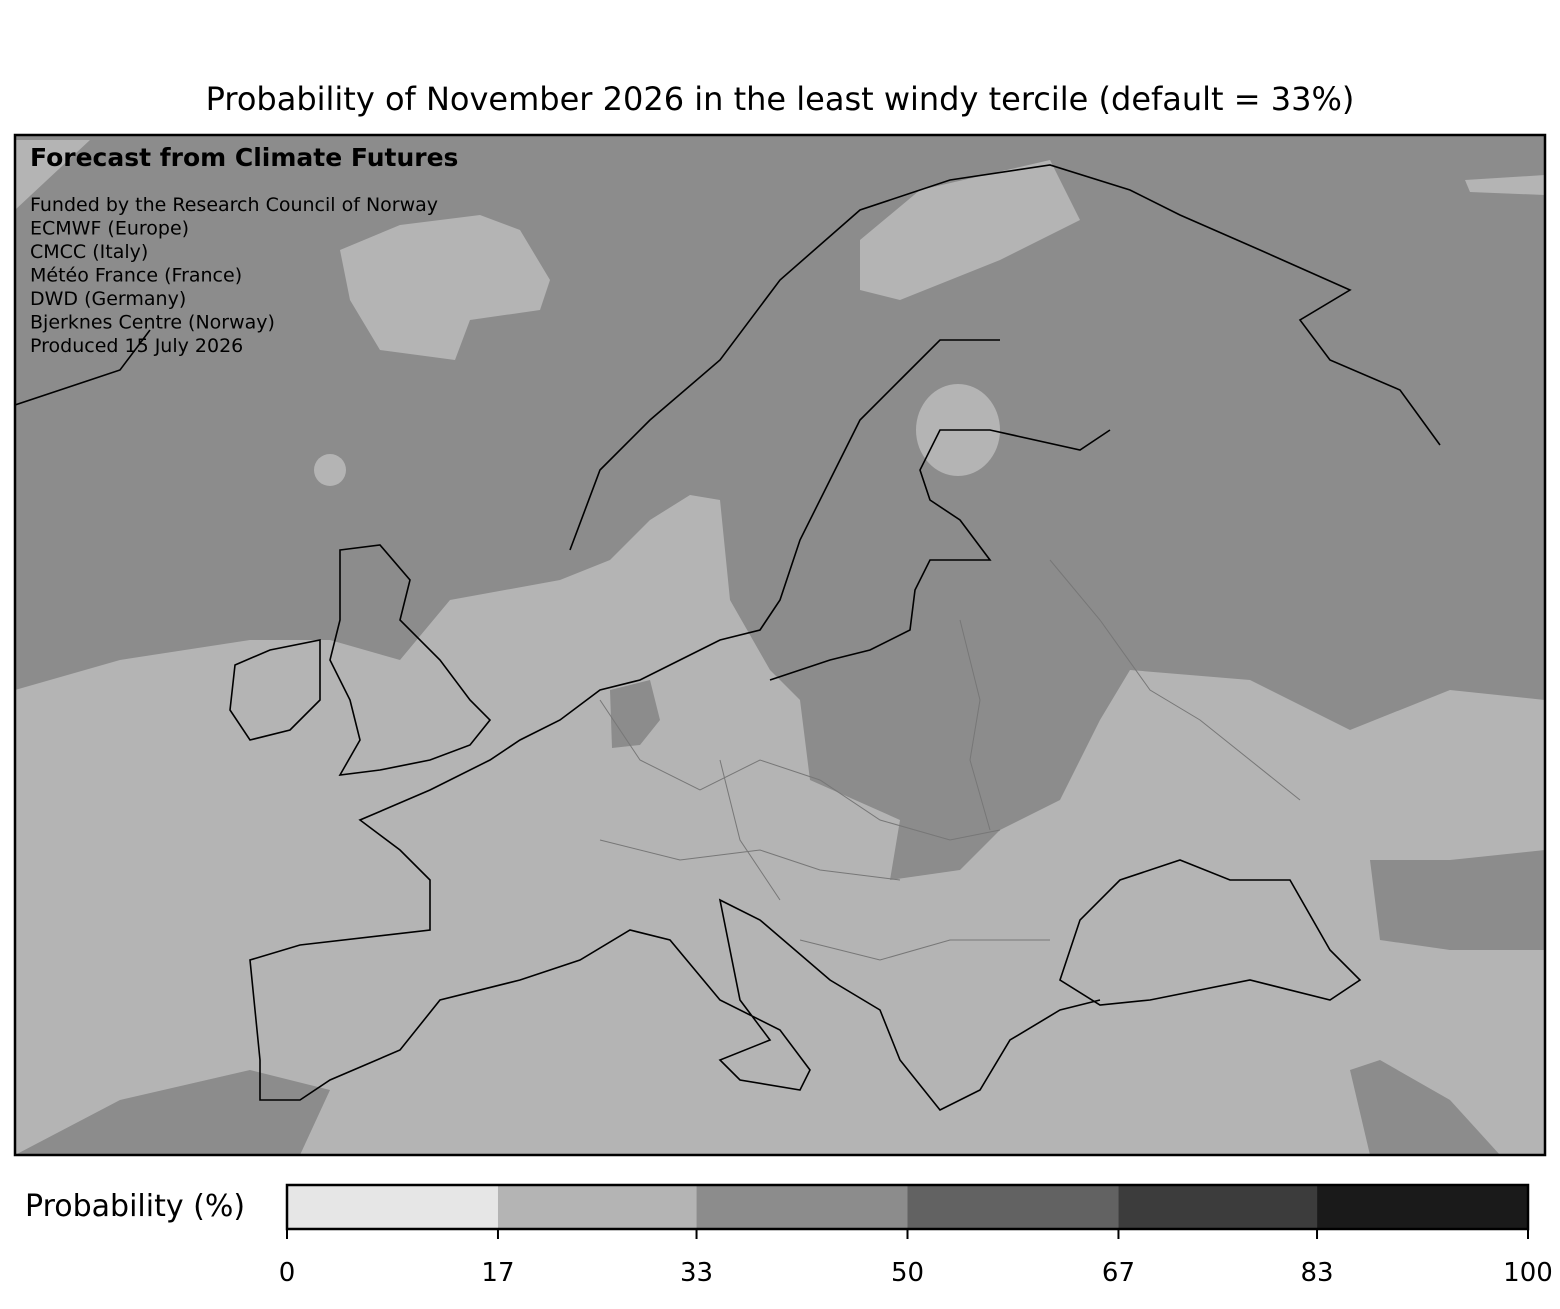  I want to click on tick-label: 17, so click(497, 1273).